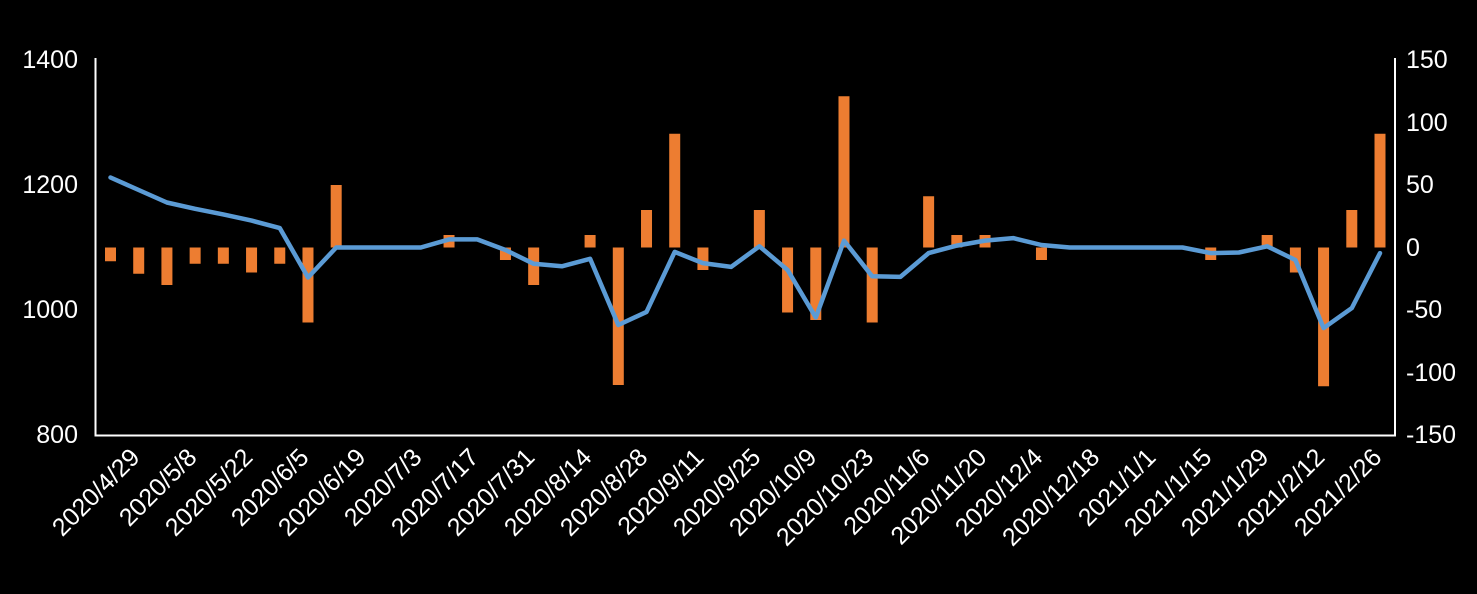  Describe the element at coordinates (57, 435) in the screenshot. I see `left-axis-tick-label: 800` at that location.